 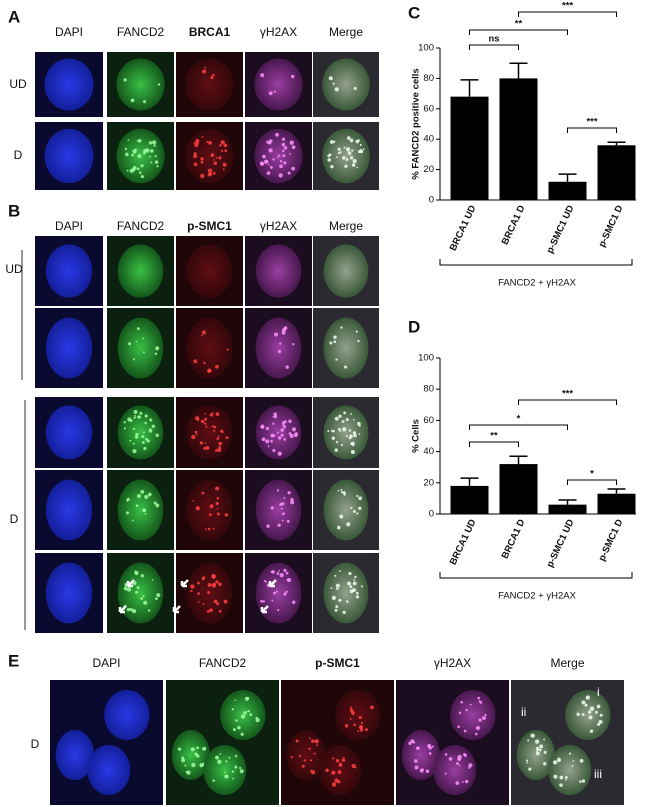 What do you see at coordinates (494, 436) in the screenshot?
I see `significance-label: **` at bounding box center [494, 436].